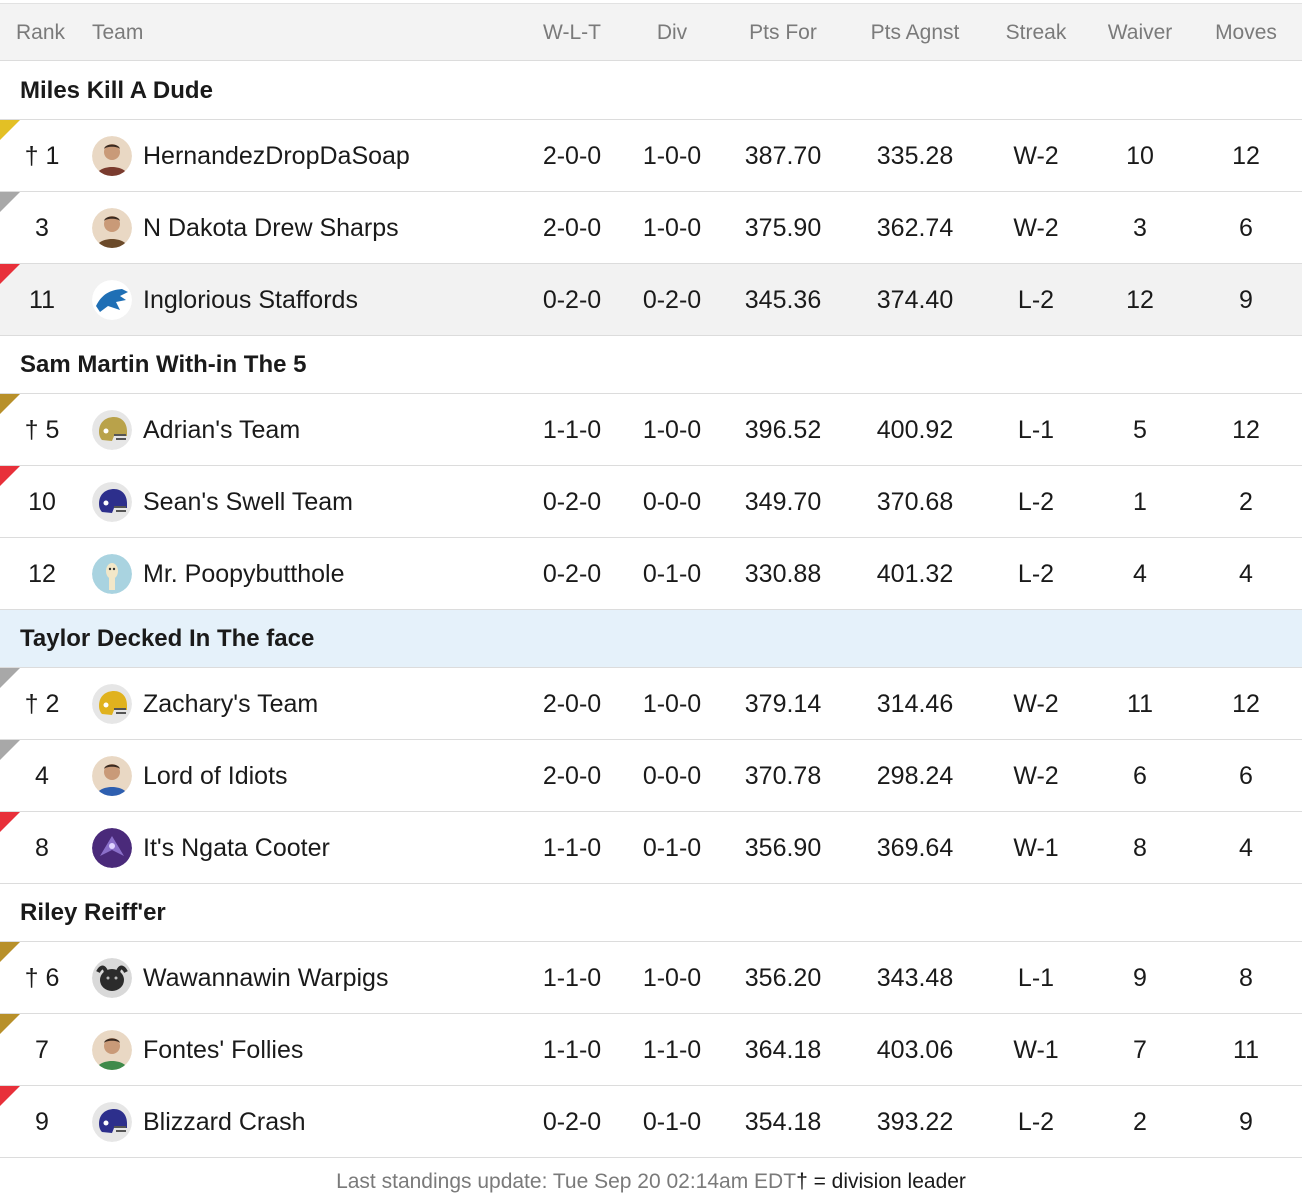 The height and width of the screenshot is (1204, 1302). What do you see at coordinates (244, 574) in the screenshot?
I see `team-name-link: Mr. Poopybutthole` at bounding box center [244, 574].